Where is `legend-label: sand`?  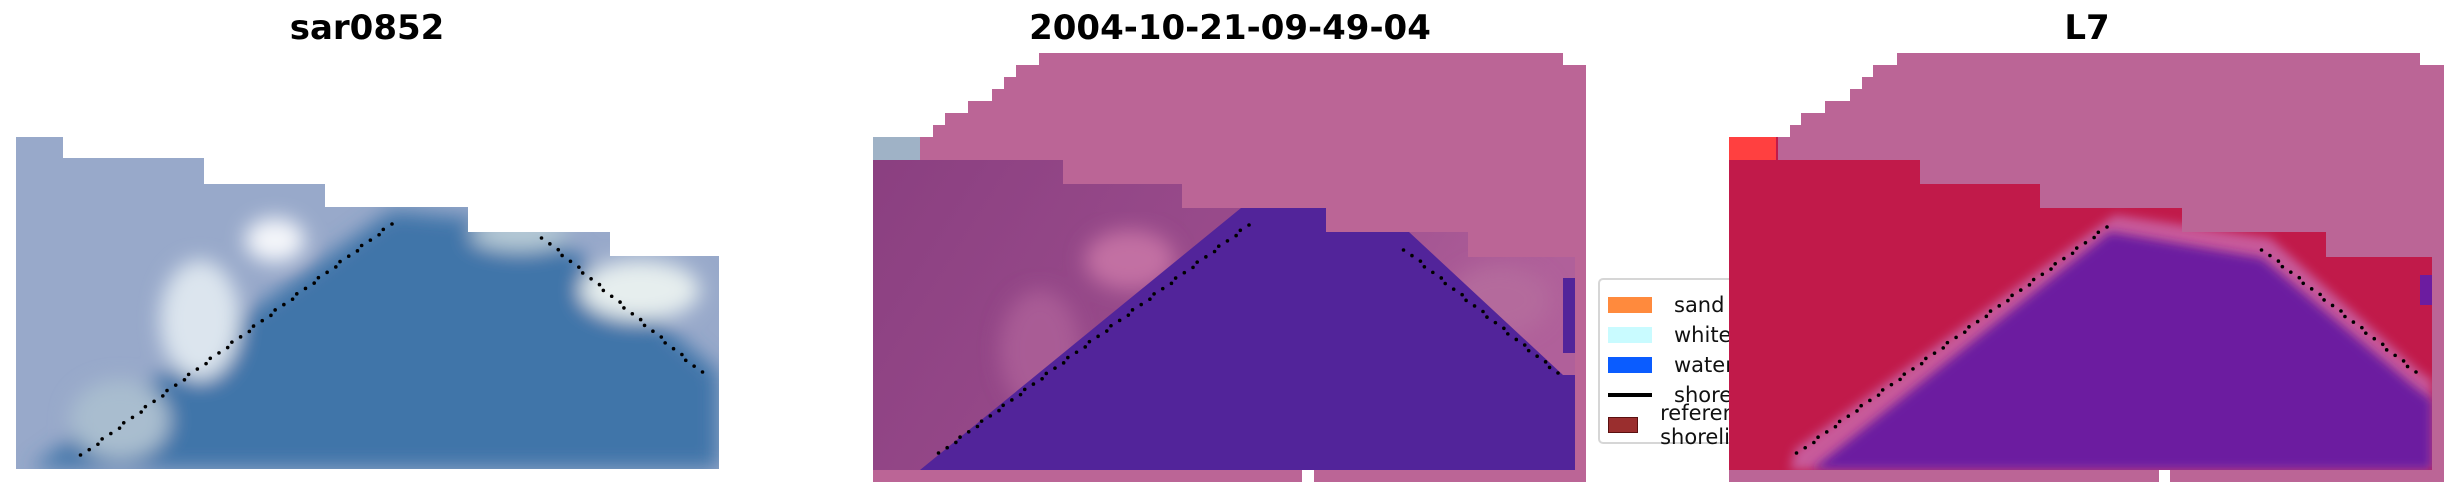
legend-label: sand is located at coordinates (1699, 305).